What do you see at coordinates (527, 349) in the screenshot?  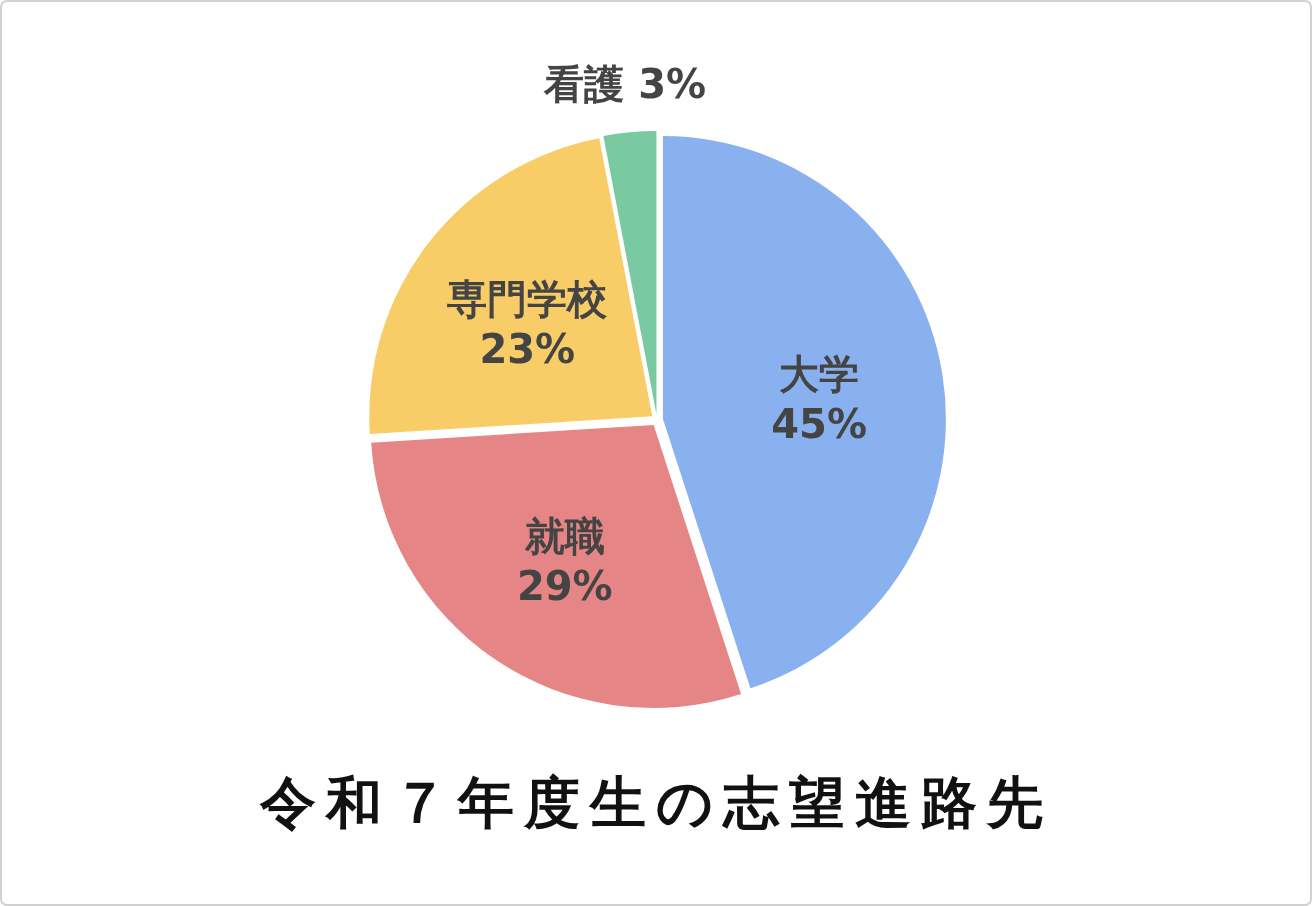 I see `data-label: 23%` at bounding box center [527, 349].